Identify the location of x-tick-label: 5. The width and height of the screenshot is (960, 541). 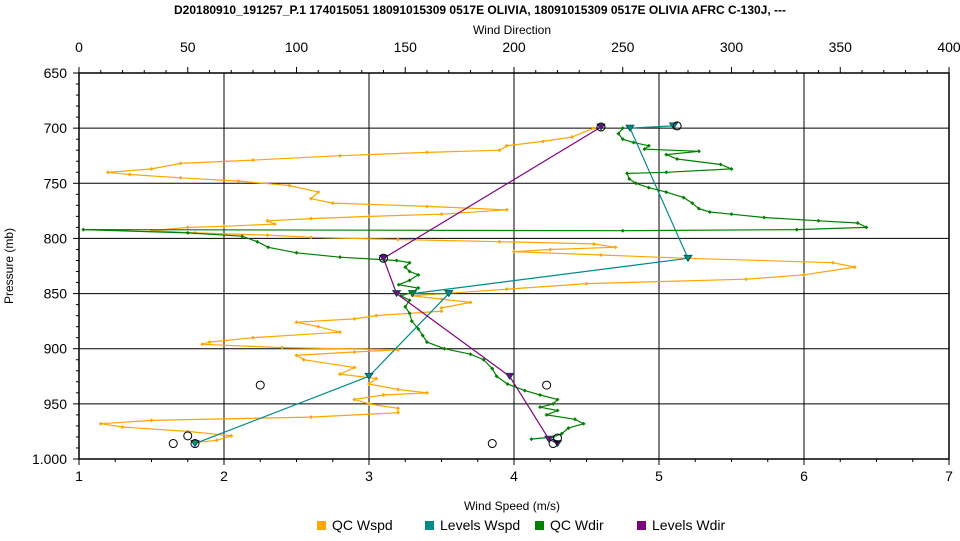
(659, 476).